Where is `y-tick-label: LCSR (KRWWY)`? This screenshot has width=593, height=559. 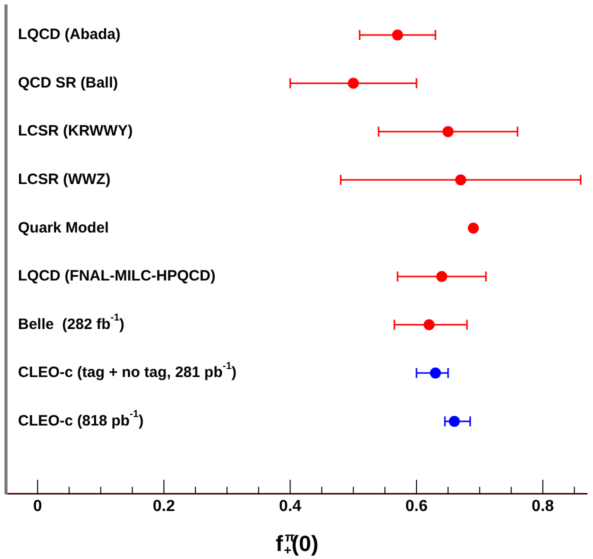
y-tick-label: LCSR (KRWWY) is located at coordinates (75, 131).